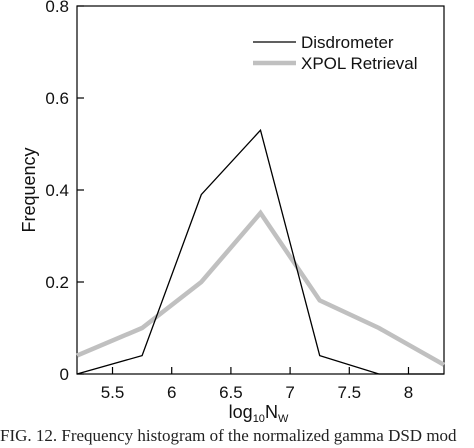 This screenshot has height=448, width=474. Describe the element at coordinates (347, 42) in the screenshot. I see `legend-label: Disdrometer` at that location.